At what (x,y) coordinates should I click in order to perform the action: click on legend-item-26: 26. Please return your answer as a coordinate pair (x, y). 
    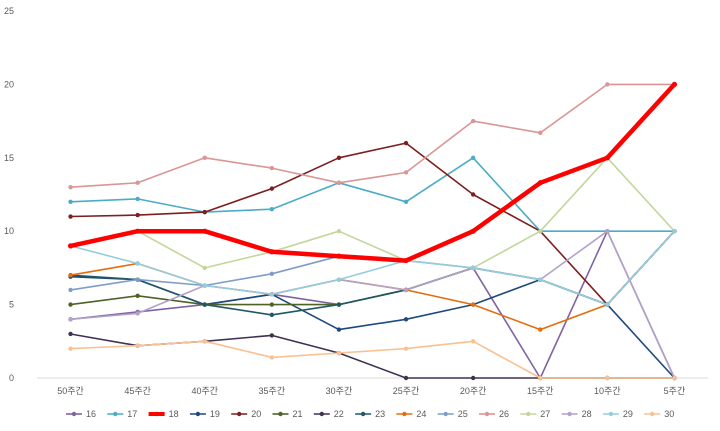
    Looking at the image, I should click on (494, 414).